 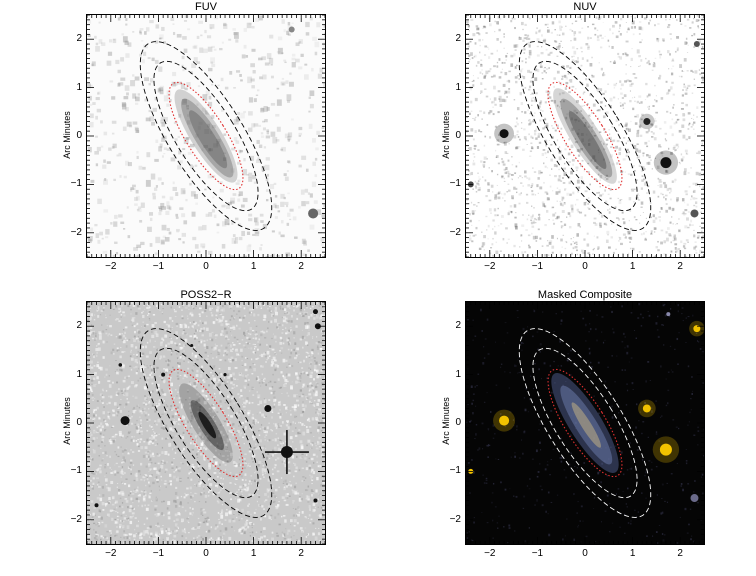 I want to click on image-canvas-poss2-r, so click(x=206, y=423).